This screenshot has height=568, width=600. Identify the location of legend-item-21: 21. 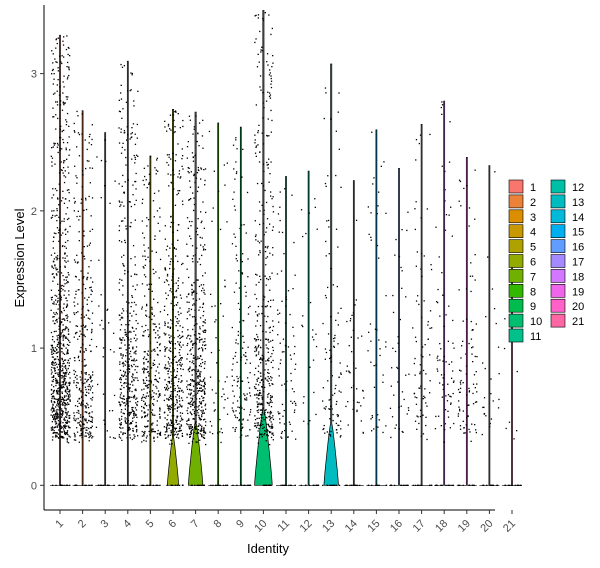
(567, 320).